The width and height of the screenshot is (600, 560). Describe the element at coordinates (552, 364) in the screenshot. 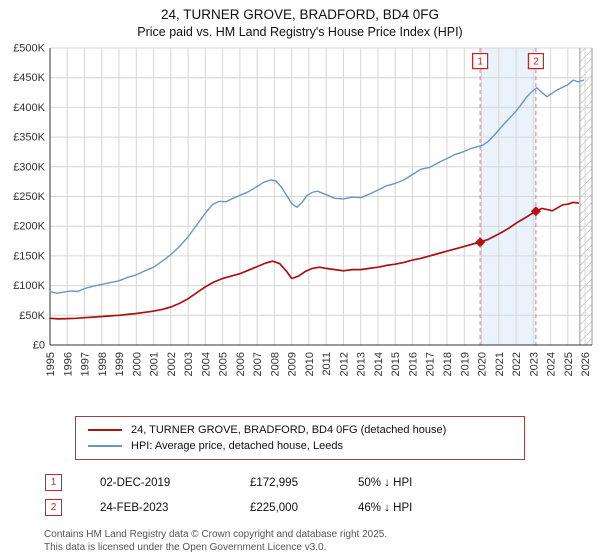

I see `svg-text: 2024` at that location.